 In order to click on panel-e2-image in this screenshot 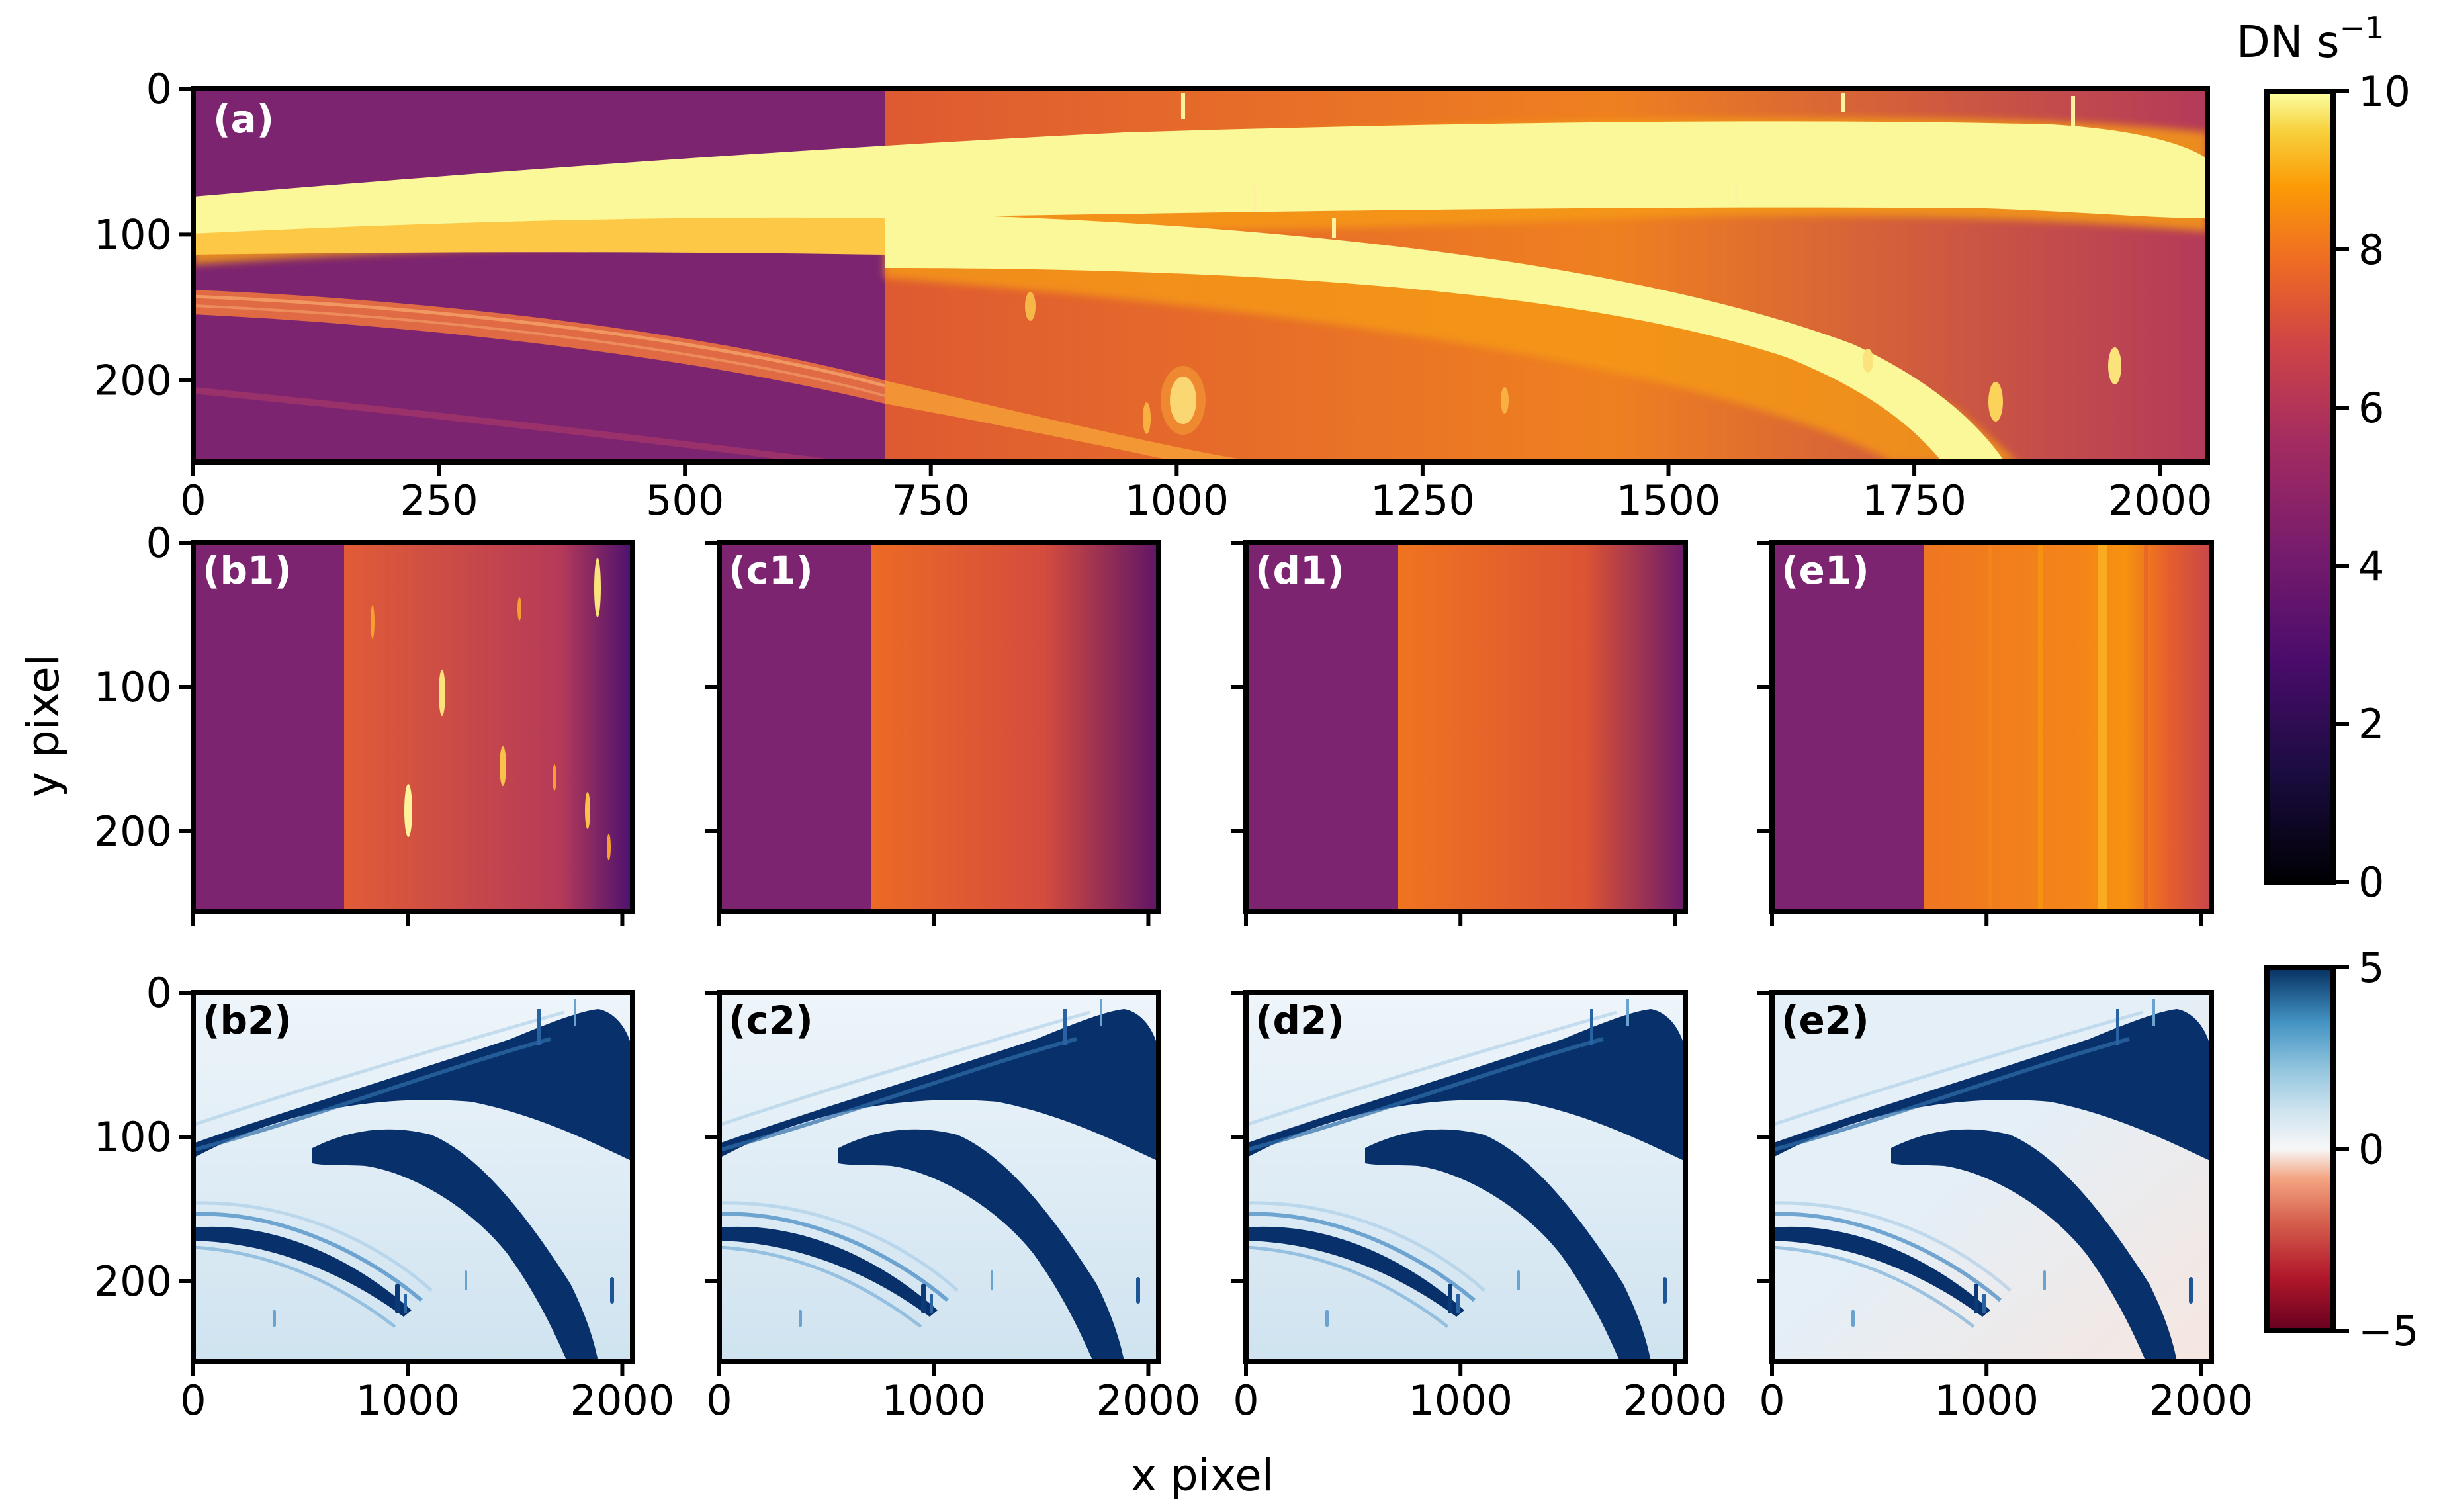, I will do `click(1991, 1177)`.